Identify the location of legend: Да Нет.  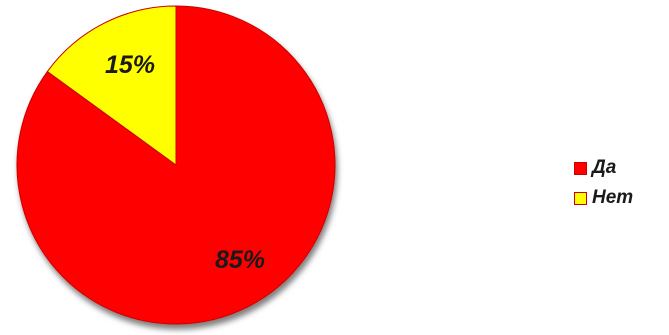
(603, 188).